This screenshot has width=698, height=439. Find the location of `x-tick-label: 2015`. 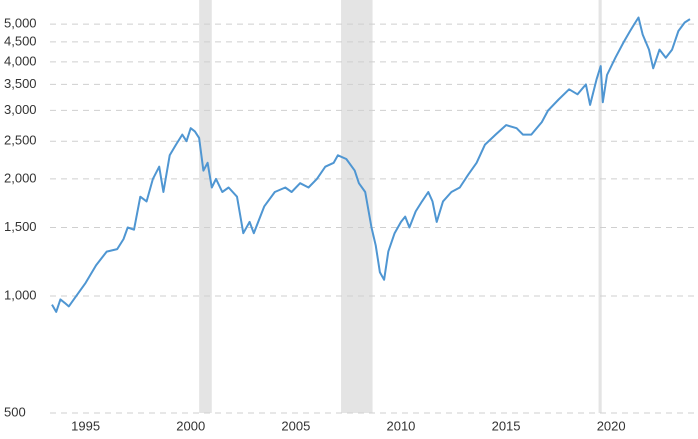

x-tick-label: 2015 is located at coordinates (506, 425).